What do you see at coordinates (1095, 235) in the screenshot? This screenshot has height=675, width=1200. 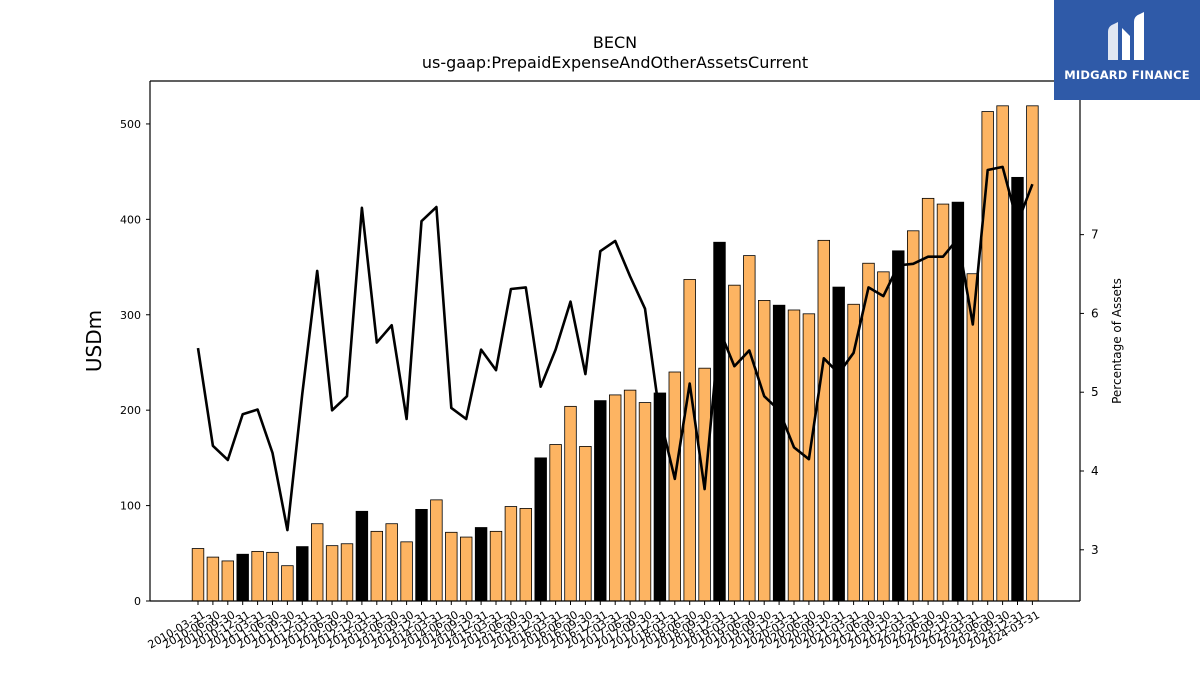 I see `y2-tick-label-7: 7` at bounding box center [1095, 235].